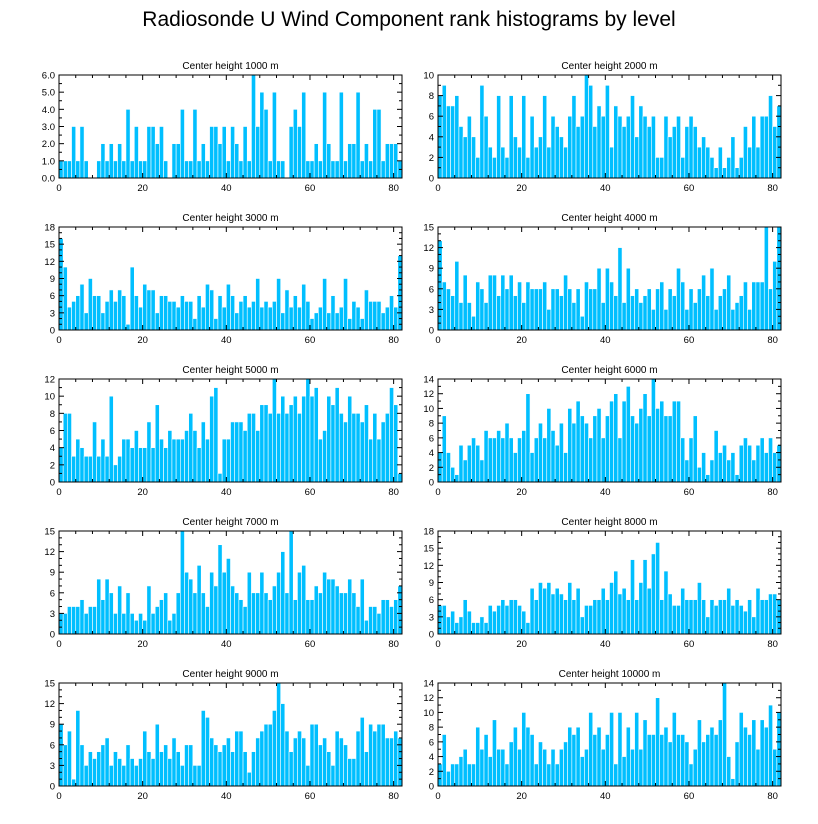 The height and width of the screenshot is (824, 818). Describe the element at coordinates (609, 370) in the screenshot. I see `panel-title: Center height 6000 m` at that location.